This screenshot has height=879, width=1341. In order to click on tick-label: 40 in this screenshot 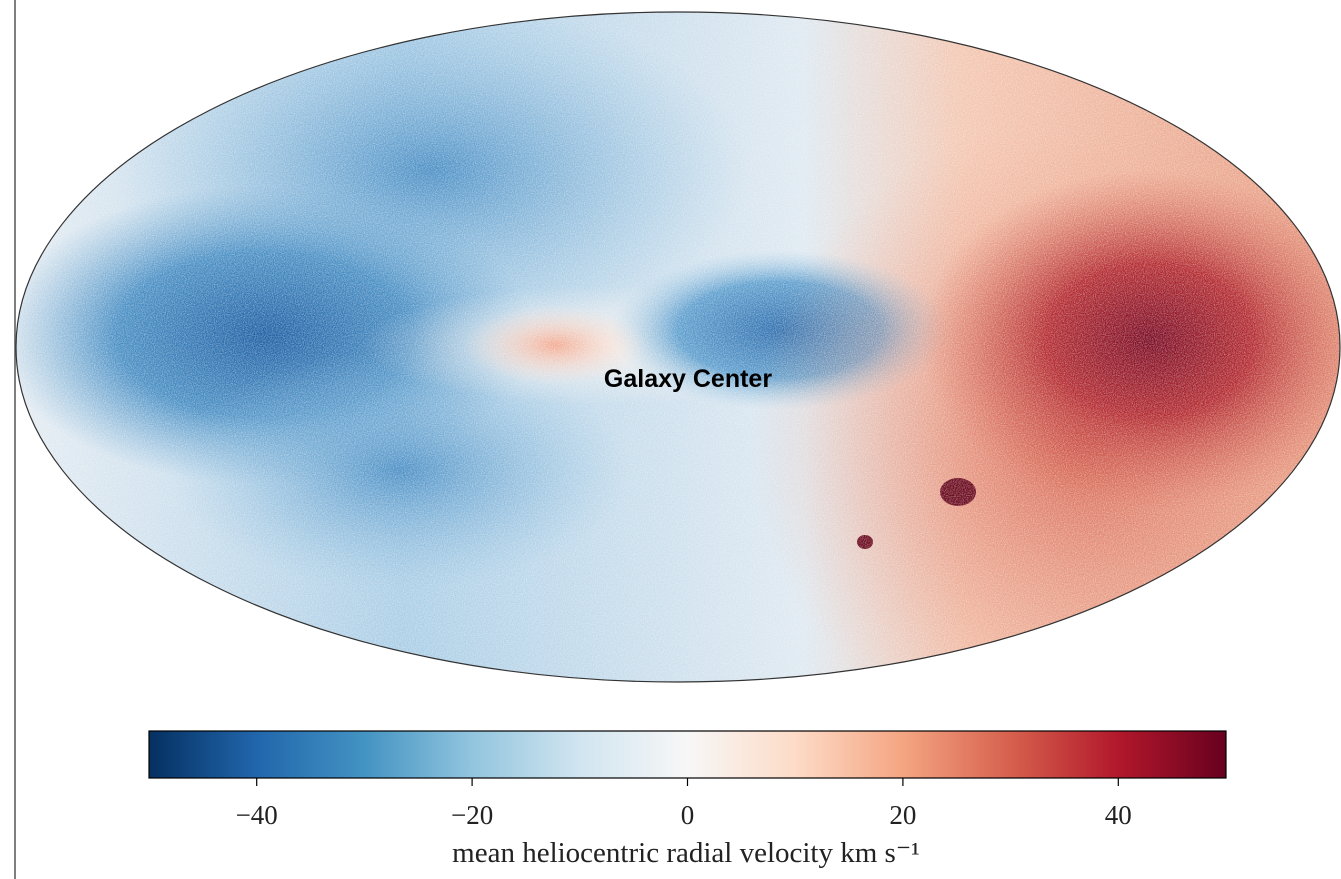, I will do `click(1118, 815)`.